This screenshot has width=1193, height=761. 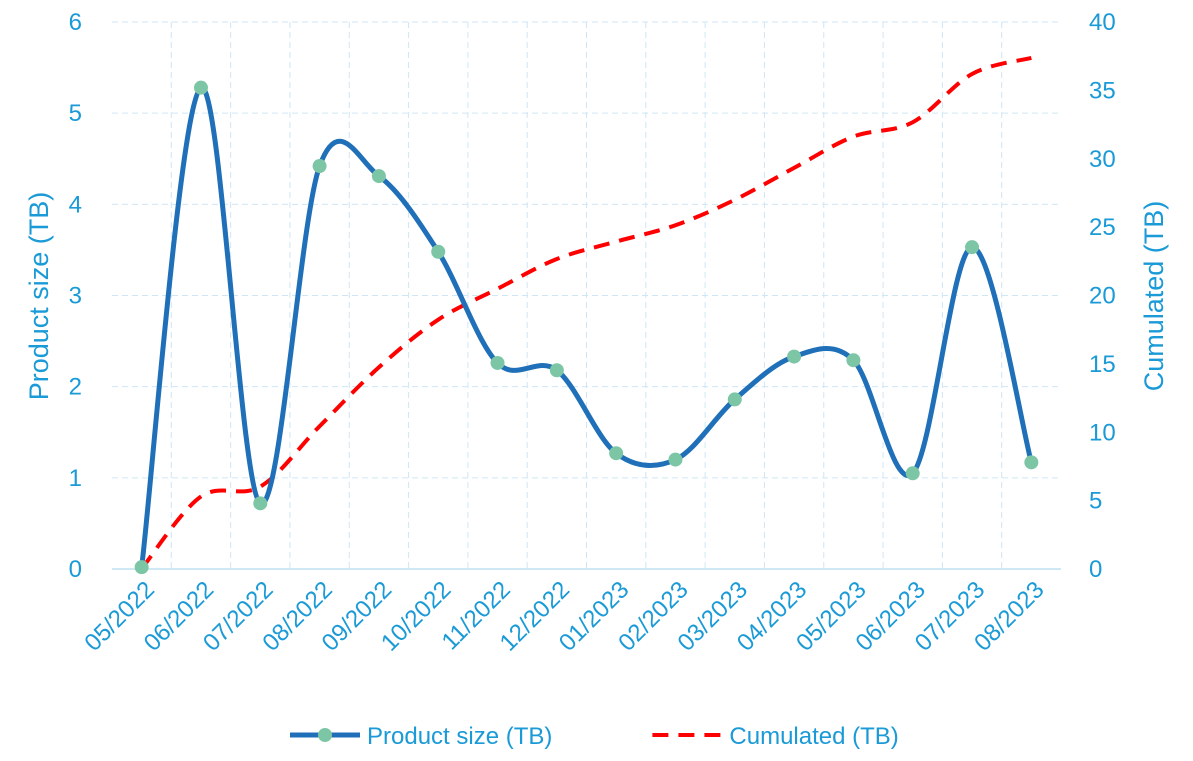 I want to click on y-tick-label: 1, so click(x=75, y=478).